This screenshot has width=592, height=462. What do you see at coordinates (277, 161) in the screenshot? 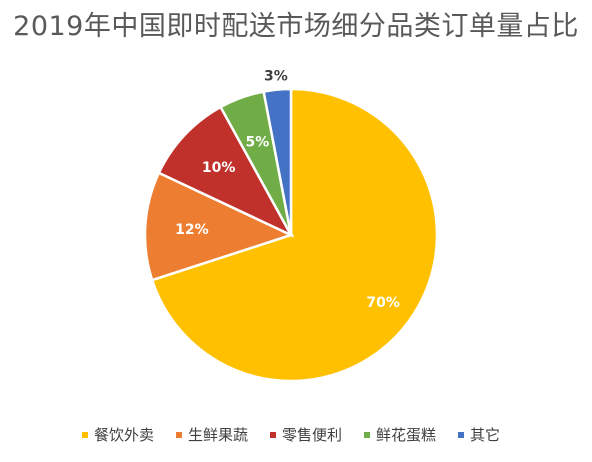
I see `pie-slice-other` at bounding box center [277, 161].